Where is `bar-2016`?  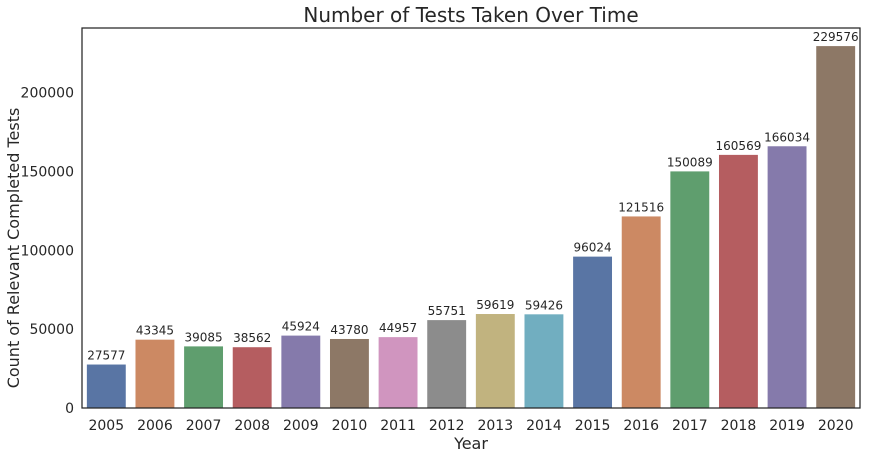 bar-2016 is located at coordinates (641, 312).